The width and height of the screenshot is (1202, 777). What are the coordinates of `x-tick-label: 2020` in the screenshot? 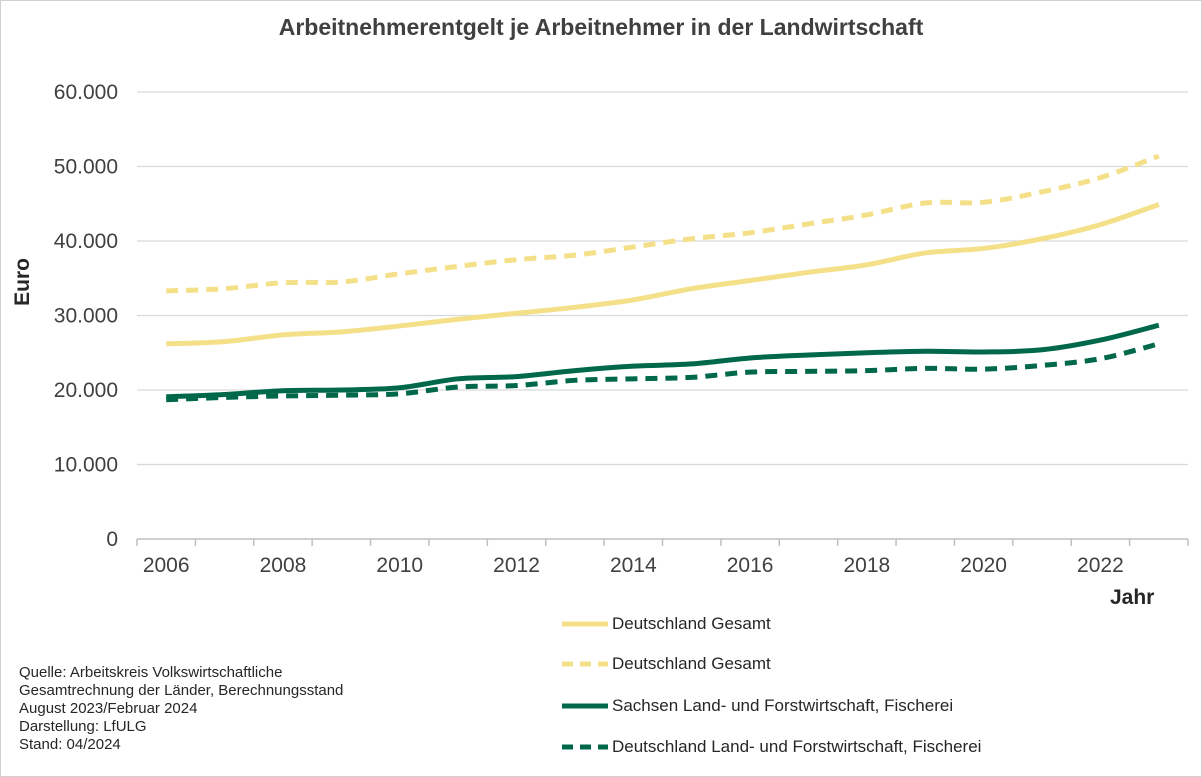 It's located at (983, 565).